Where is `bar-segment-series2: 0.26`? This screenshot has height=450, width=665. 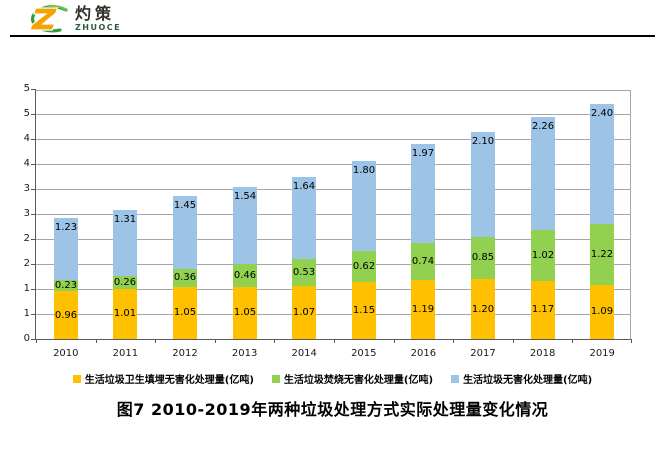 bar-segment-series2: 0.26 is located at coordinates (125, 282).